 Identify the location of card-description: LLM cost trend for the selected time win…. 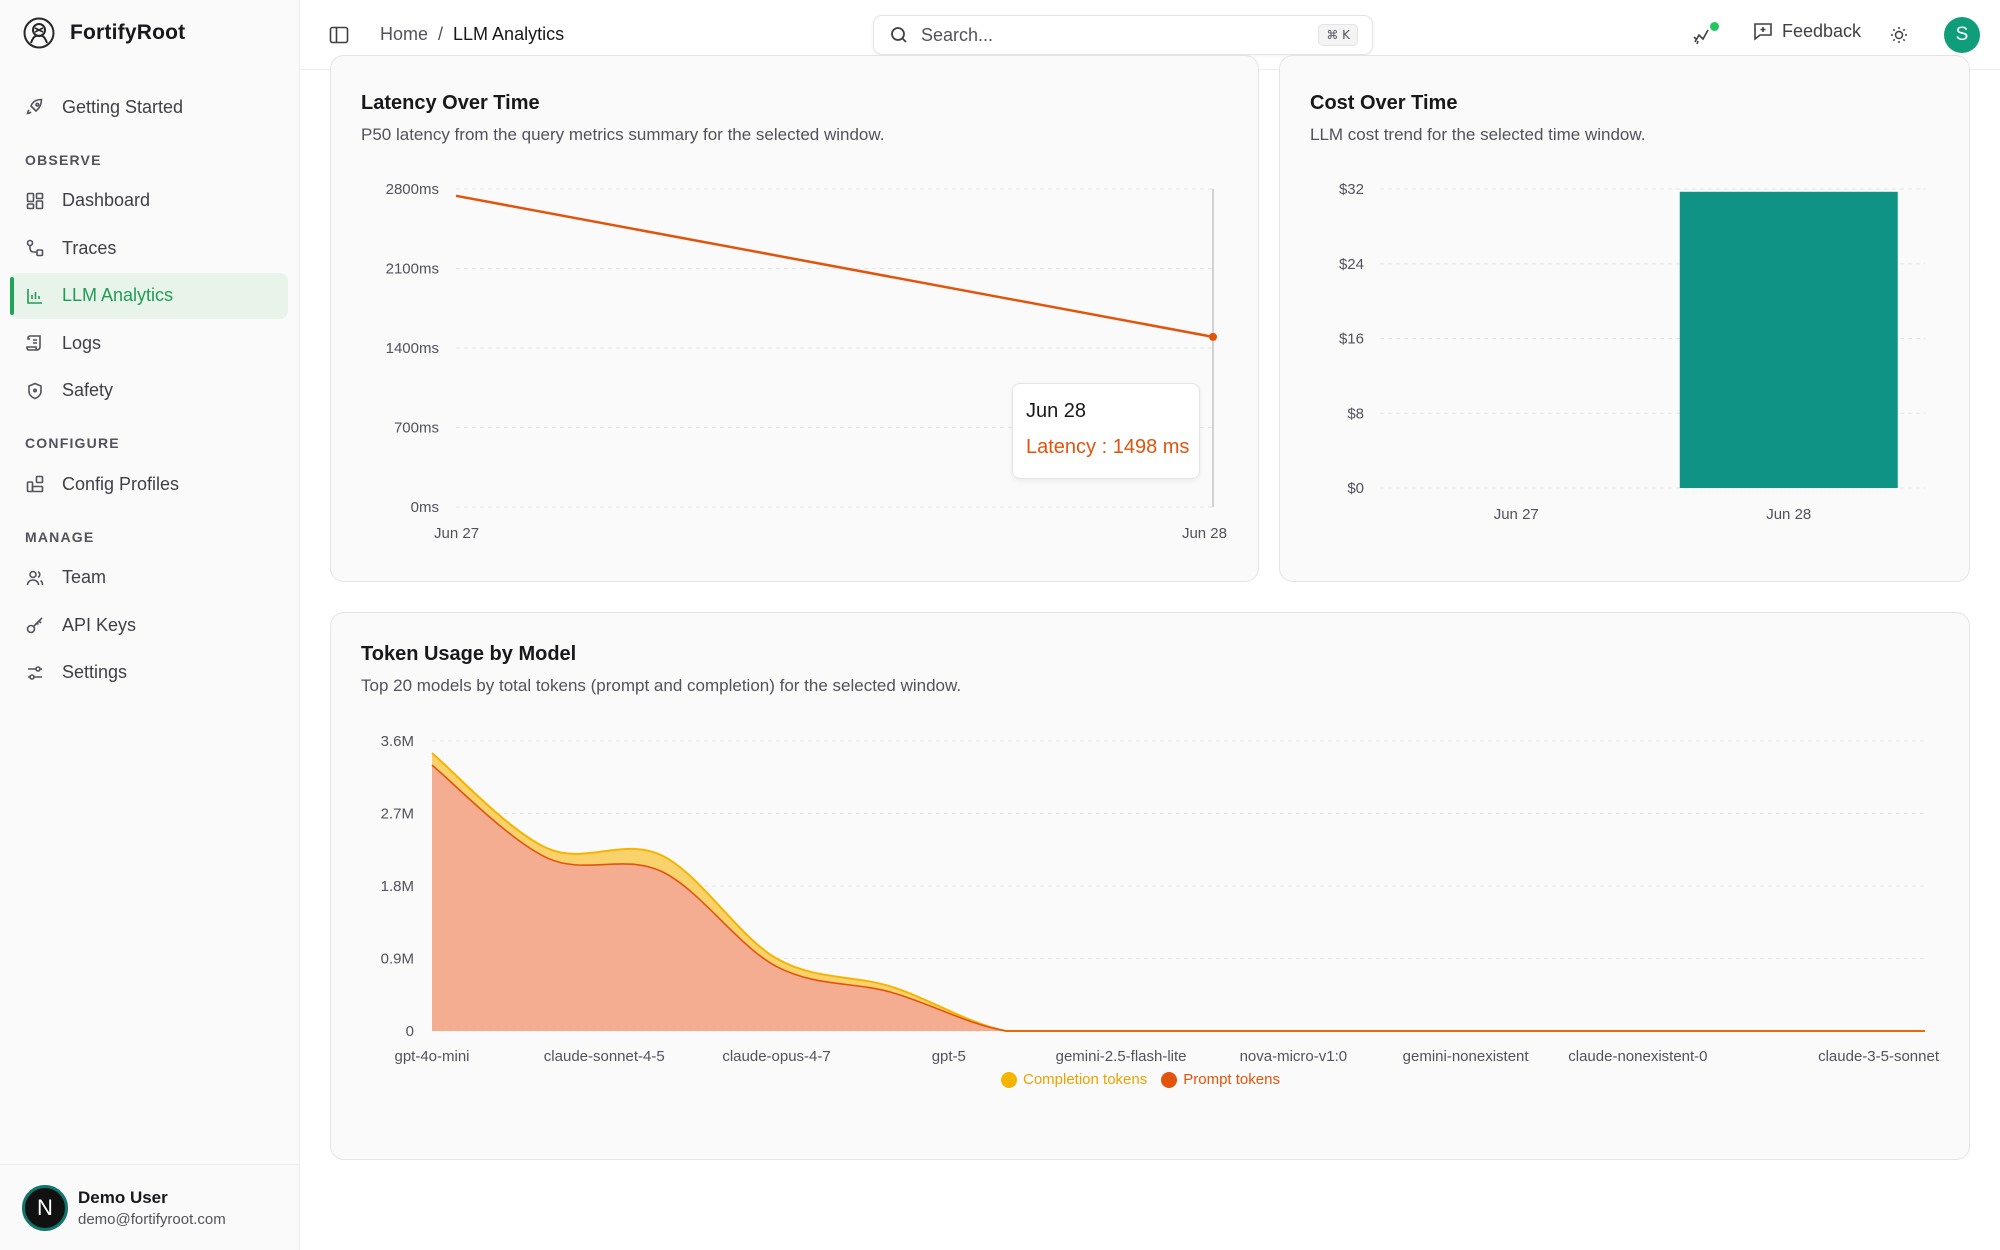
(1478, 134).